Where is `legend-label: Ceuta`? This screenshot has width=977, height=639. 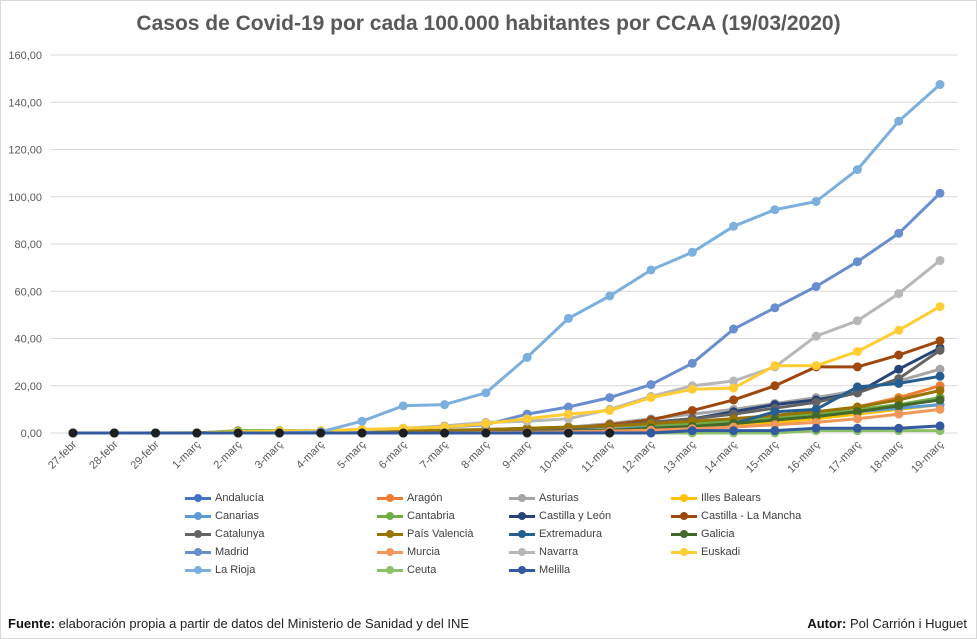
legend-label: Ceuta is located at coordinates (422, 569).